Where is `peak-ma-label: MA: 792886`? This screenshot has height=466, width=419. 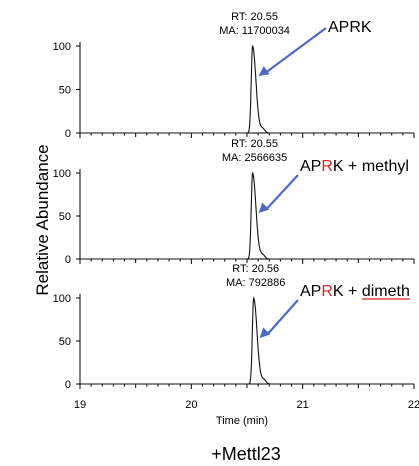 peak-ma-label: MA: 792886 is located at coordinates (255, 283).